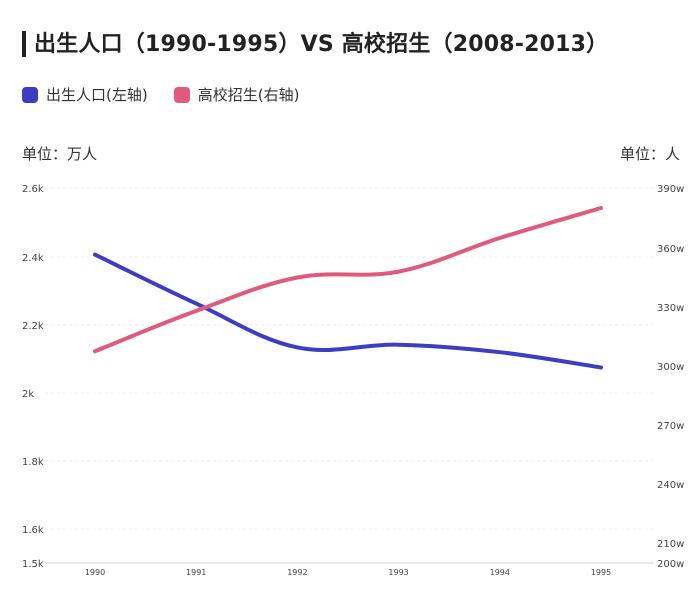 The image size is (700, 596). I want to click on x-tick-label: 1994, so click(500, 572).